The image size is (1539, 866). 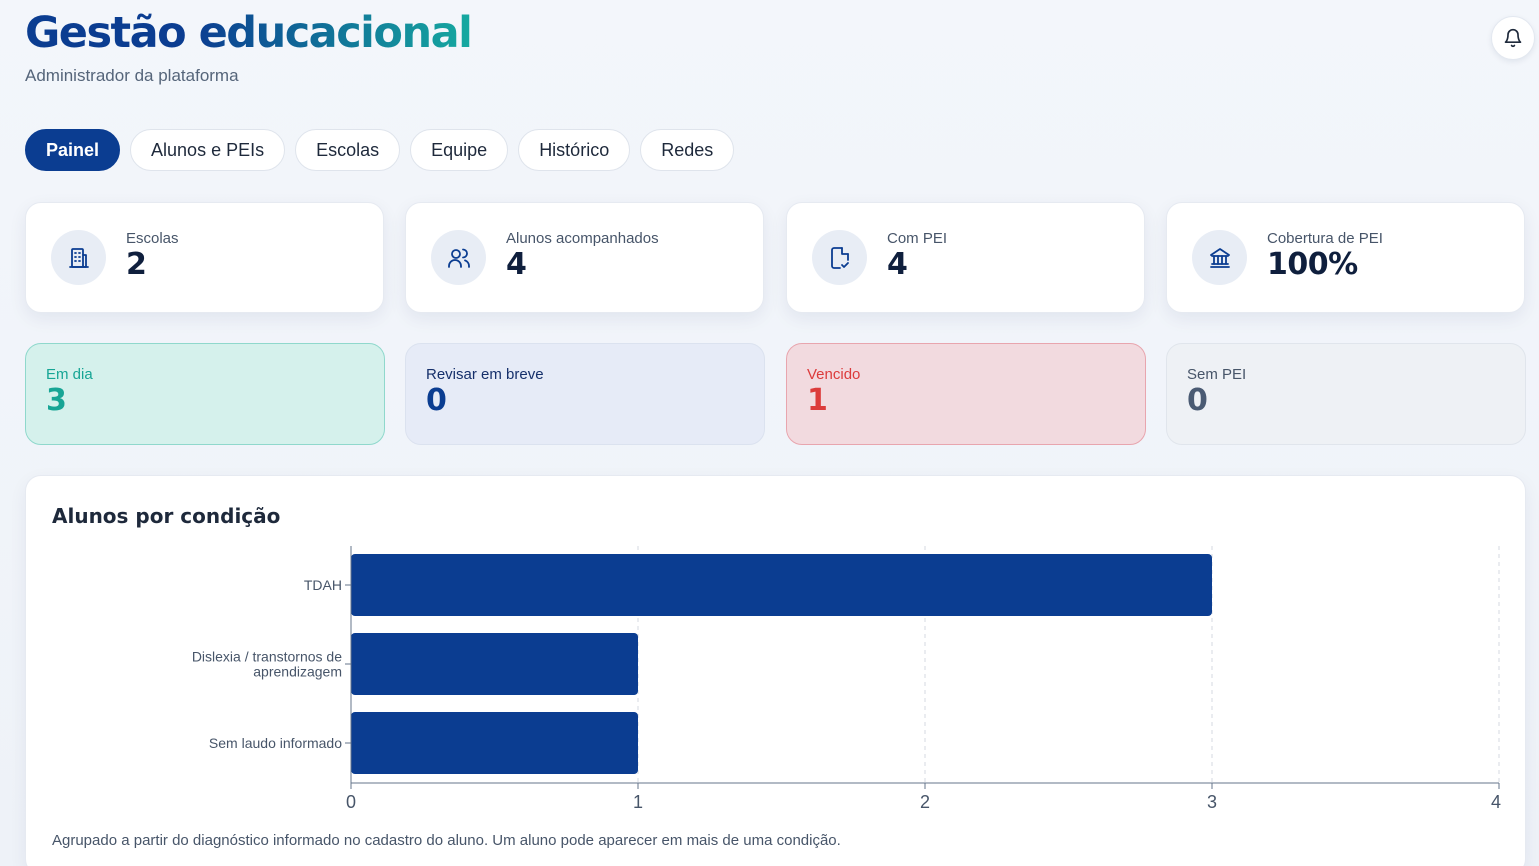 I want to click on x-tick-label: 1, so click(x=638, y=802).